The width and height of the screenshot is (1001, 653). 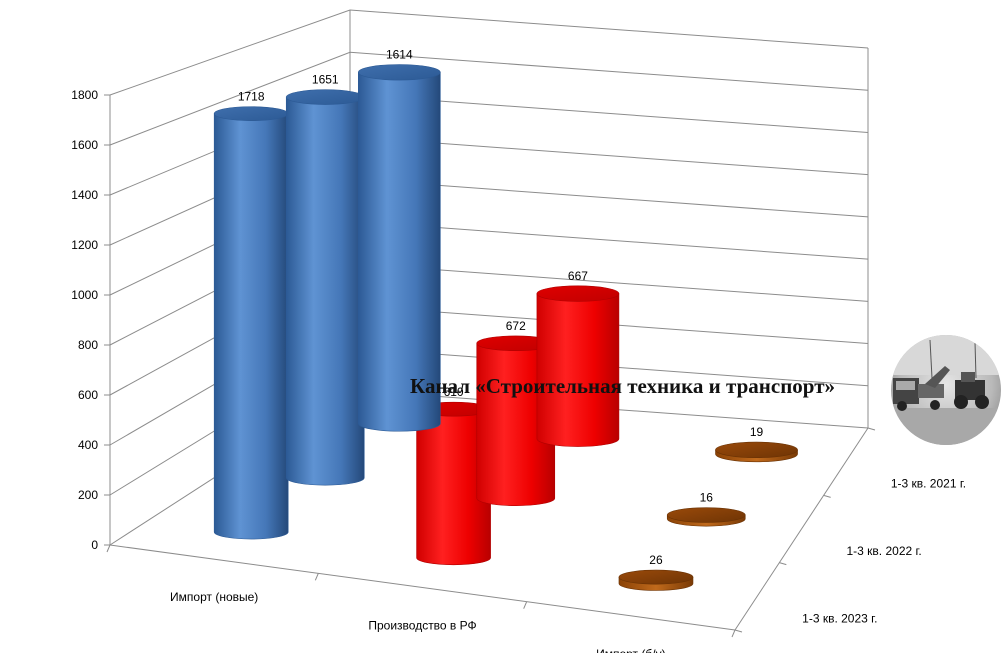 I want to click on y-tick-label: 1800, so click(x=84, y=95).